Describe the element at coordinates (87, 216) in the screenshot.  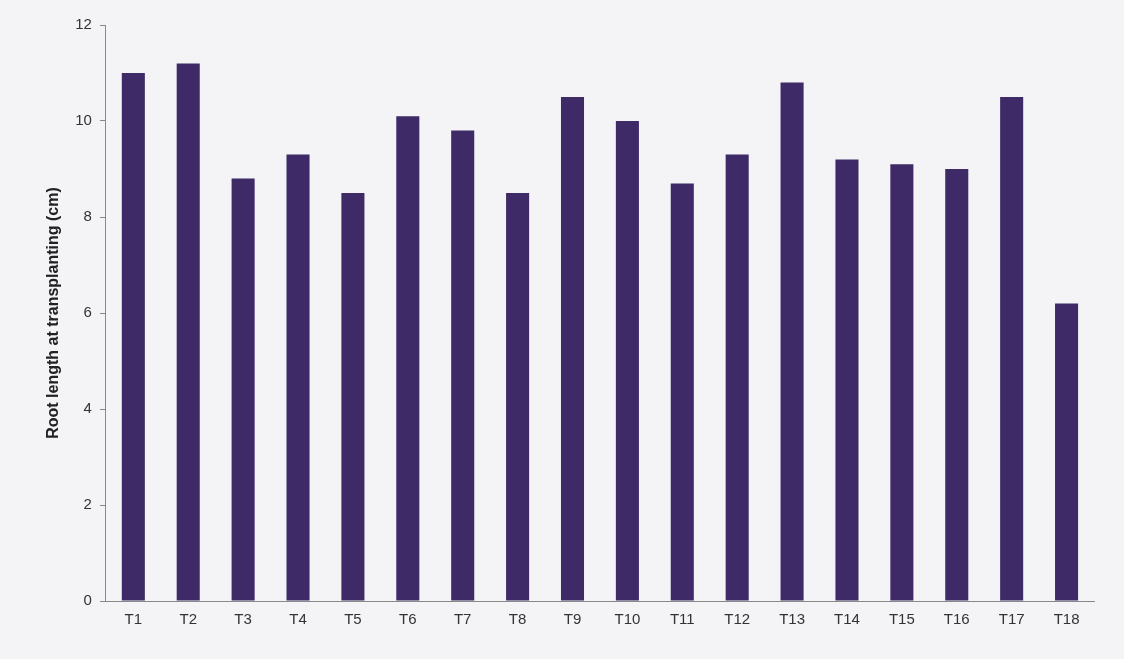
I see `y-tick-label: 8` at that location.